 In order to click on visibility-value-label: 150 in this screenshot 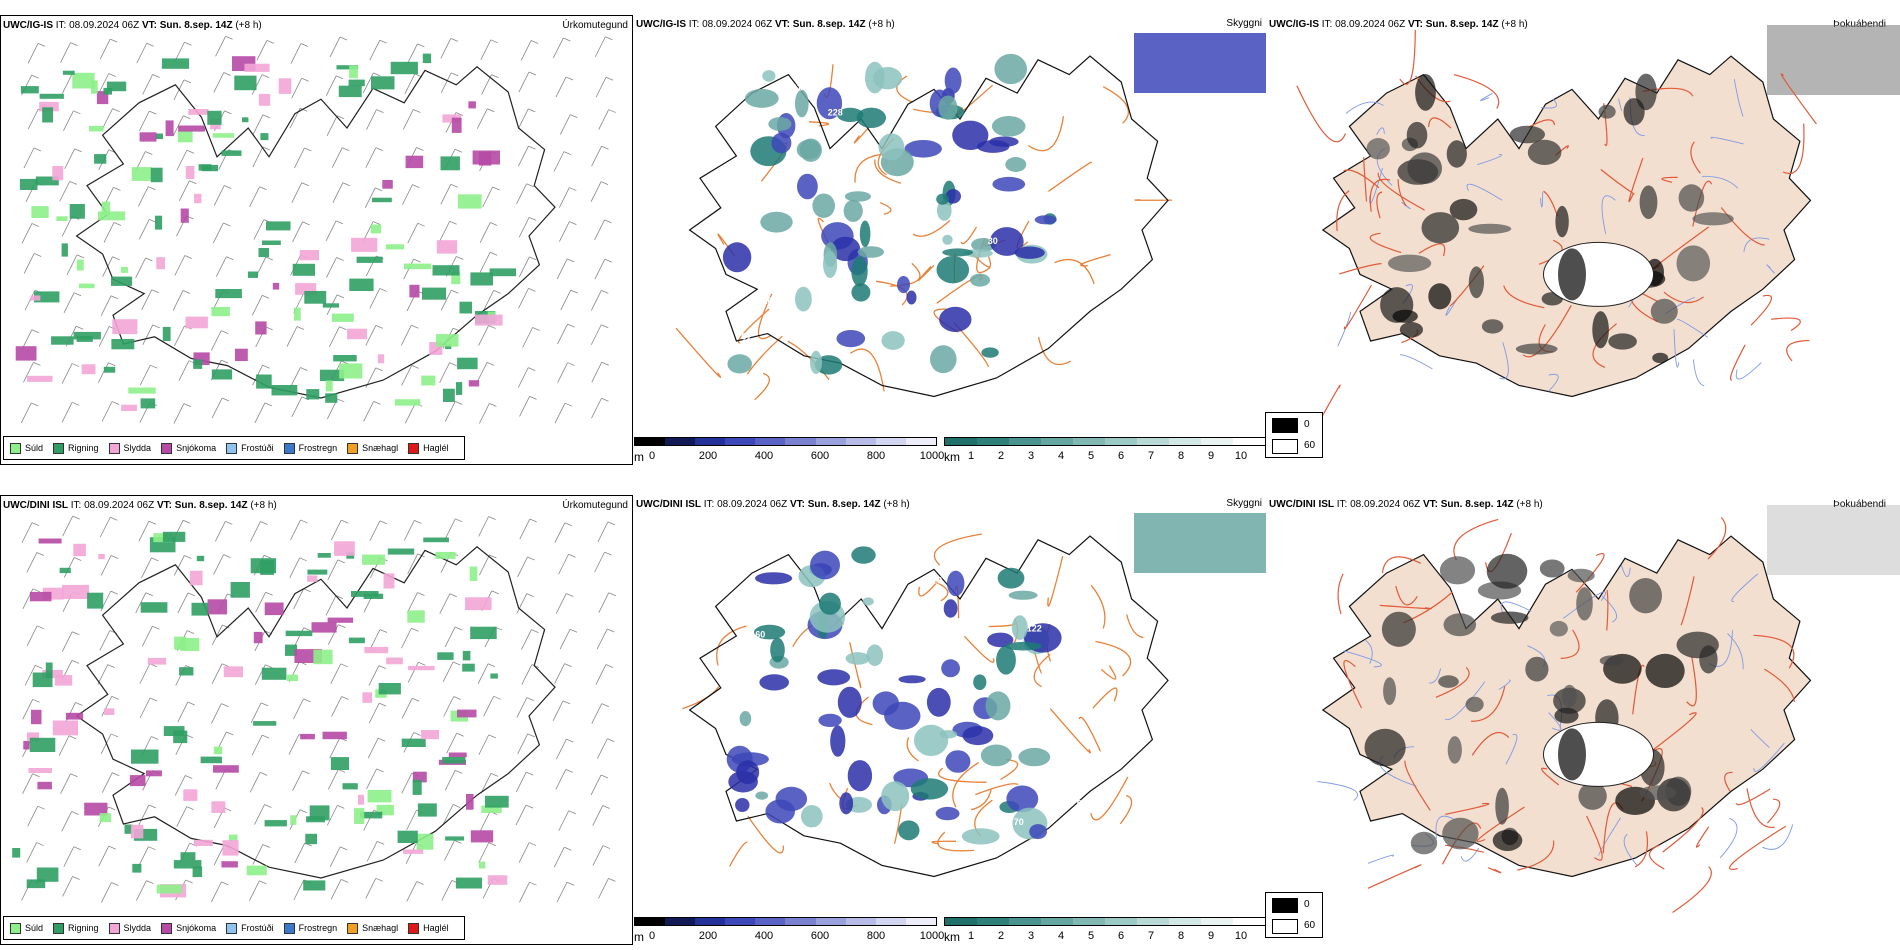, I will do `click(1101, 363)`.